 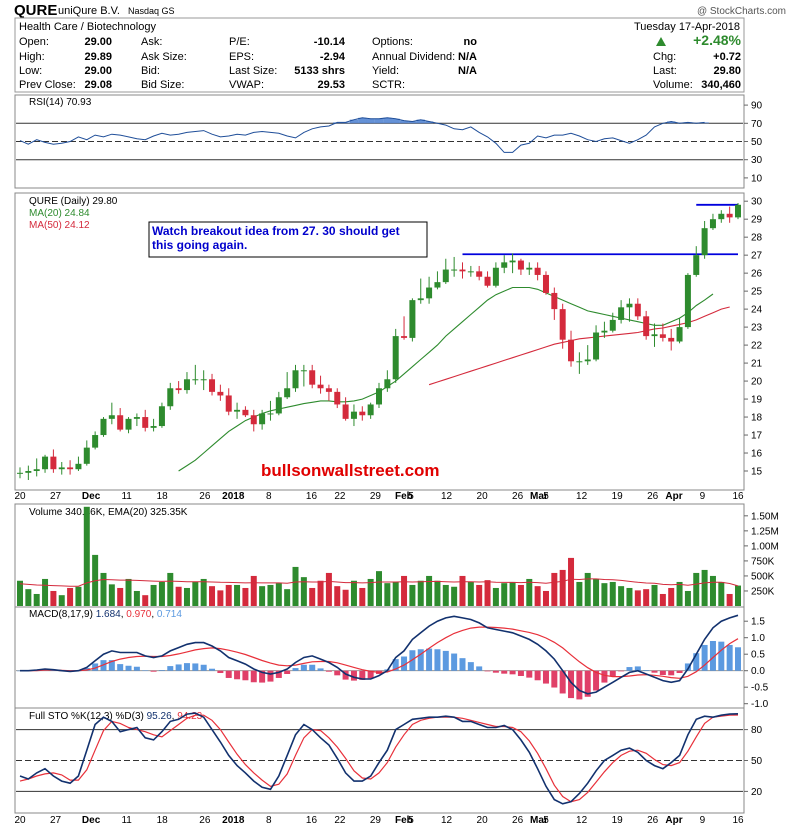 I want to click on price-x-tick-label: 12, so click(x=447, y=496).